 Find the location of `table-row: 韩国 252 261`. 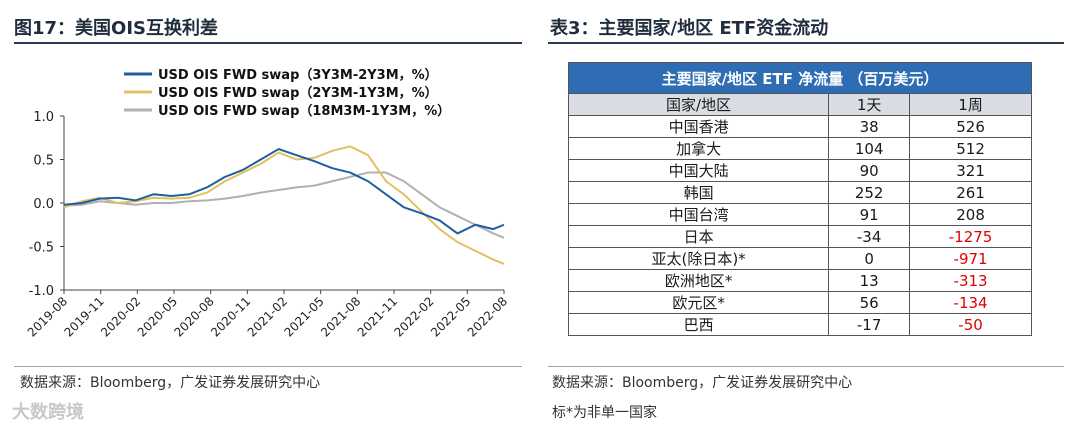

table-row: 韩国 252 261 is located at coordinates (799, 192).